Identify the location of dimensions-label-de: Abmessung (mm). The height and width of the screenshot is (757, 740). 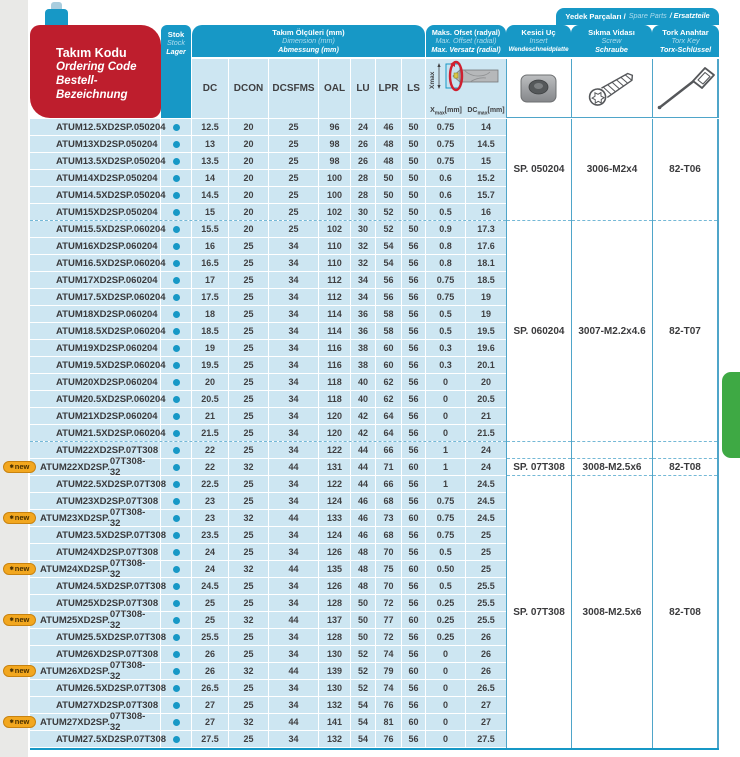
(308, 50).